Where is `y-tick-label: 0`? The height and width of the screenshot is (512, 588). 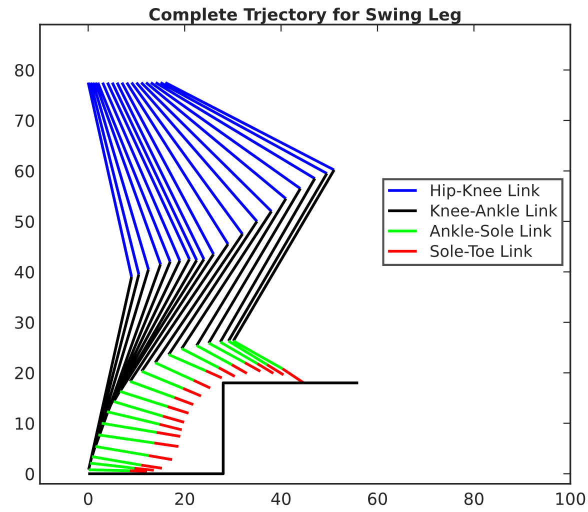 y-tick-label: 0 is located at coordinates (30, 474).